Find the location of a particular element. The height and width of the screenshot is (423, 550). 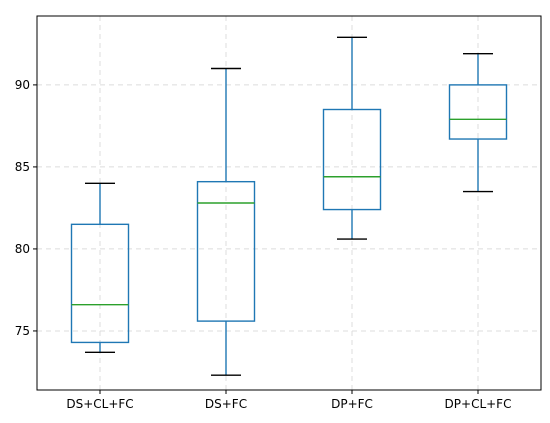

x-tick-label: DS+CL+FC is located at coordinates (99, 404).